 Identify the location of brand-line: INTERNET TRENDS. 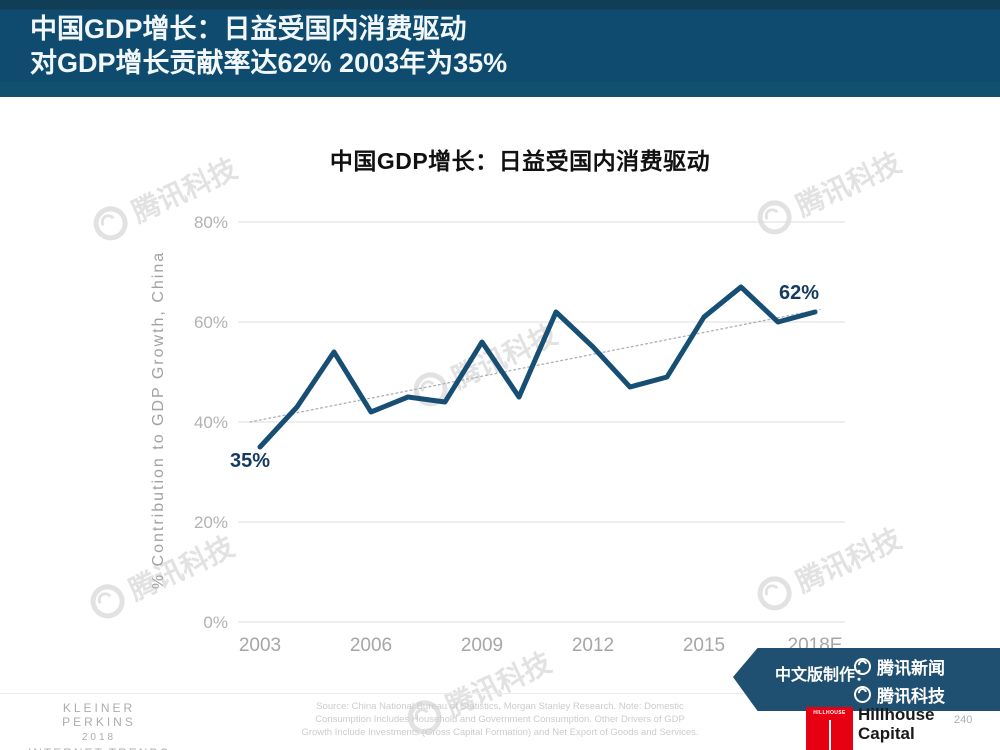
(99, 748).